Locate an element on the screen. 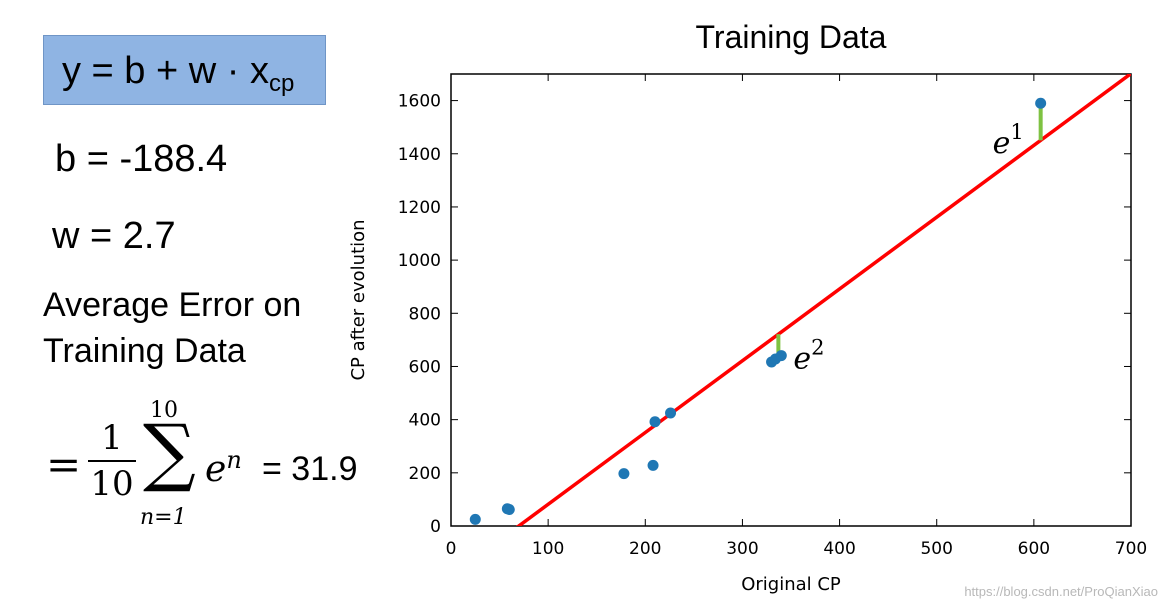 Image resolution: width=1166 pixels, height=606 pixels. x-tick-label: 100 is located at coordinates (548, 549).